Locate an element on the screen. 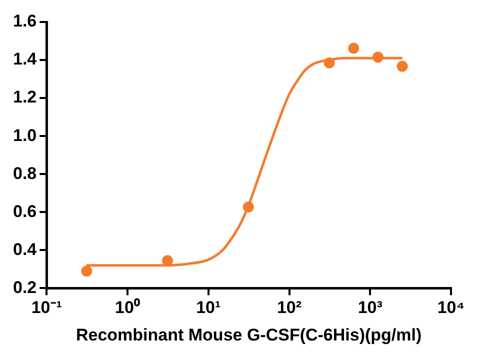 Image resolution: width=483 pixels, height=362 pixels. x-tick-label: 10⁰ is located at coordinates (127, 308).